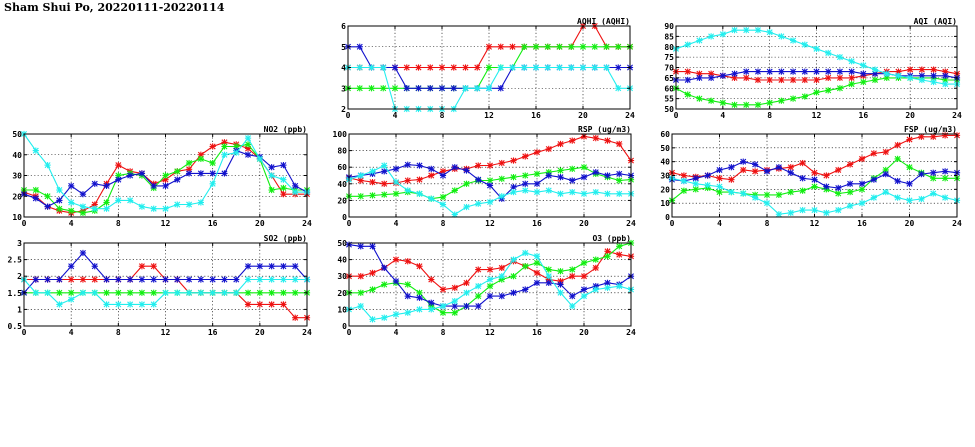  What do you see at coordinates (342, 243) in the screenshot?
I see `y-tick-label: 50` at bounding box center [342, 243].